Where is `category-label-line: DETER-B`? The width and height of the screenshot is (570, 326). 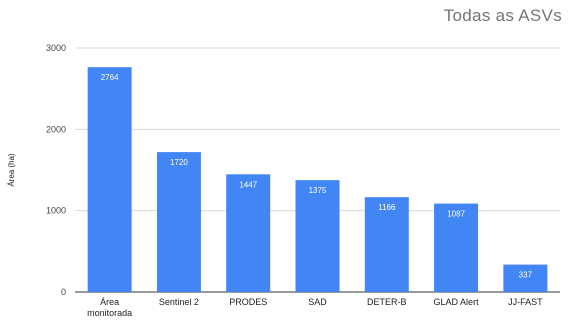 category-label-line: DETER-B is located at coordinates (387, 302).